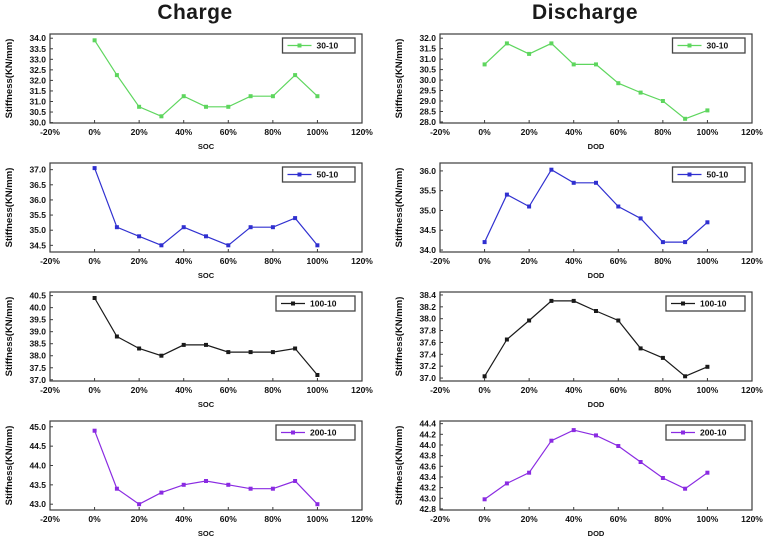 This screenshot has height=544, width=780. What do you see at coordinates (37, 380) in the screenshot?
I see `y-tick-label: 37.0` at bounding box center [37, 380].